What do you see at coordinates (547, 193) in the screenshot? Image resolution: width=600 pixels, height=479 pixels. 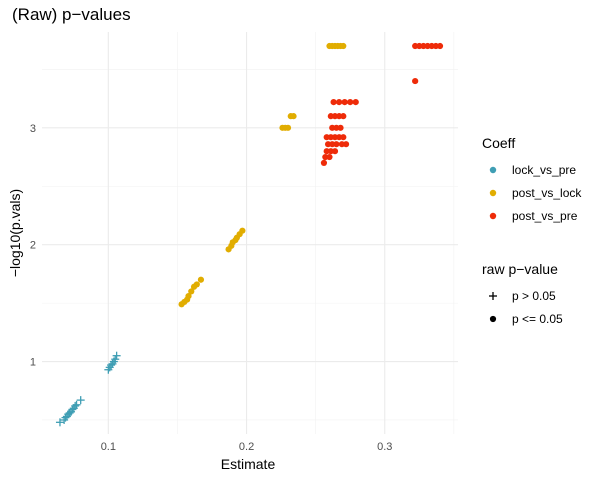 I see `legend-label-post-vs-lock: post_vs_lock` at bounding box center [547, 193].